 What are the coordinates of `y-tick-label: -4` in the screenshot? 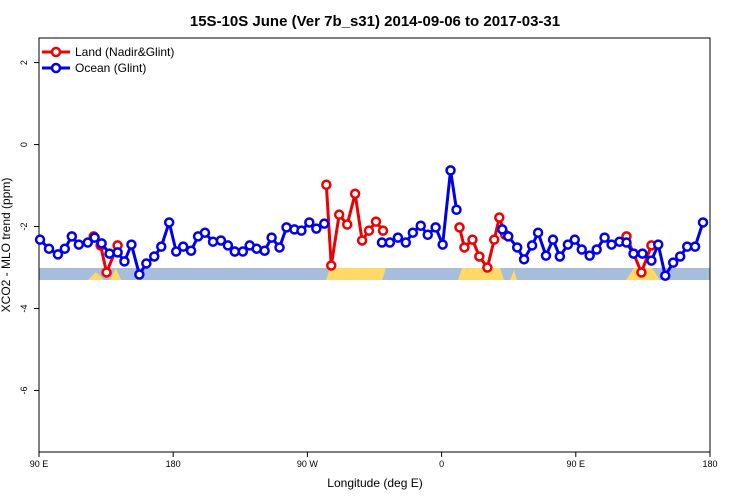 It's located at (24, 309).